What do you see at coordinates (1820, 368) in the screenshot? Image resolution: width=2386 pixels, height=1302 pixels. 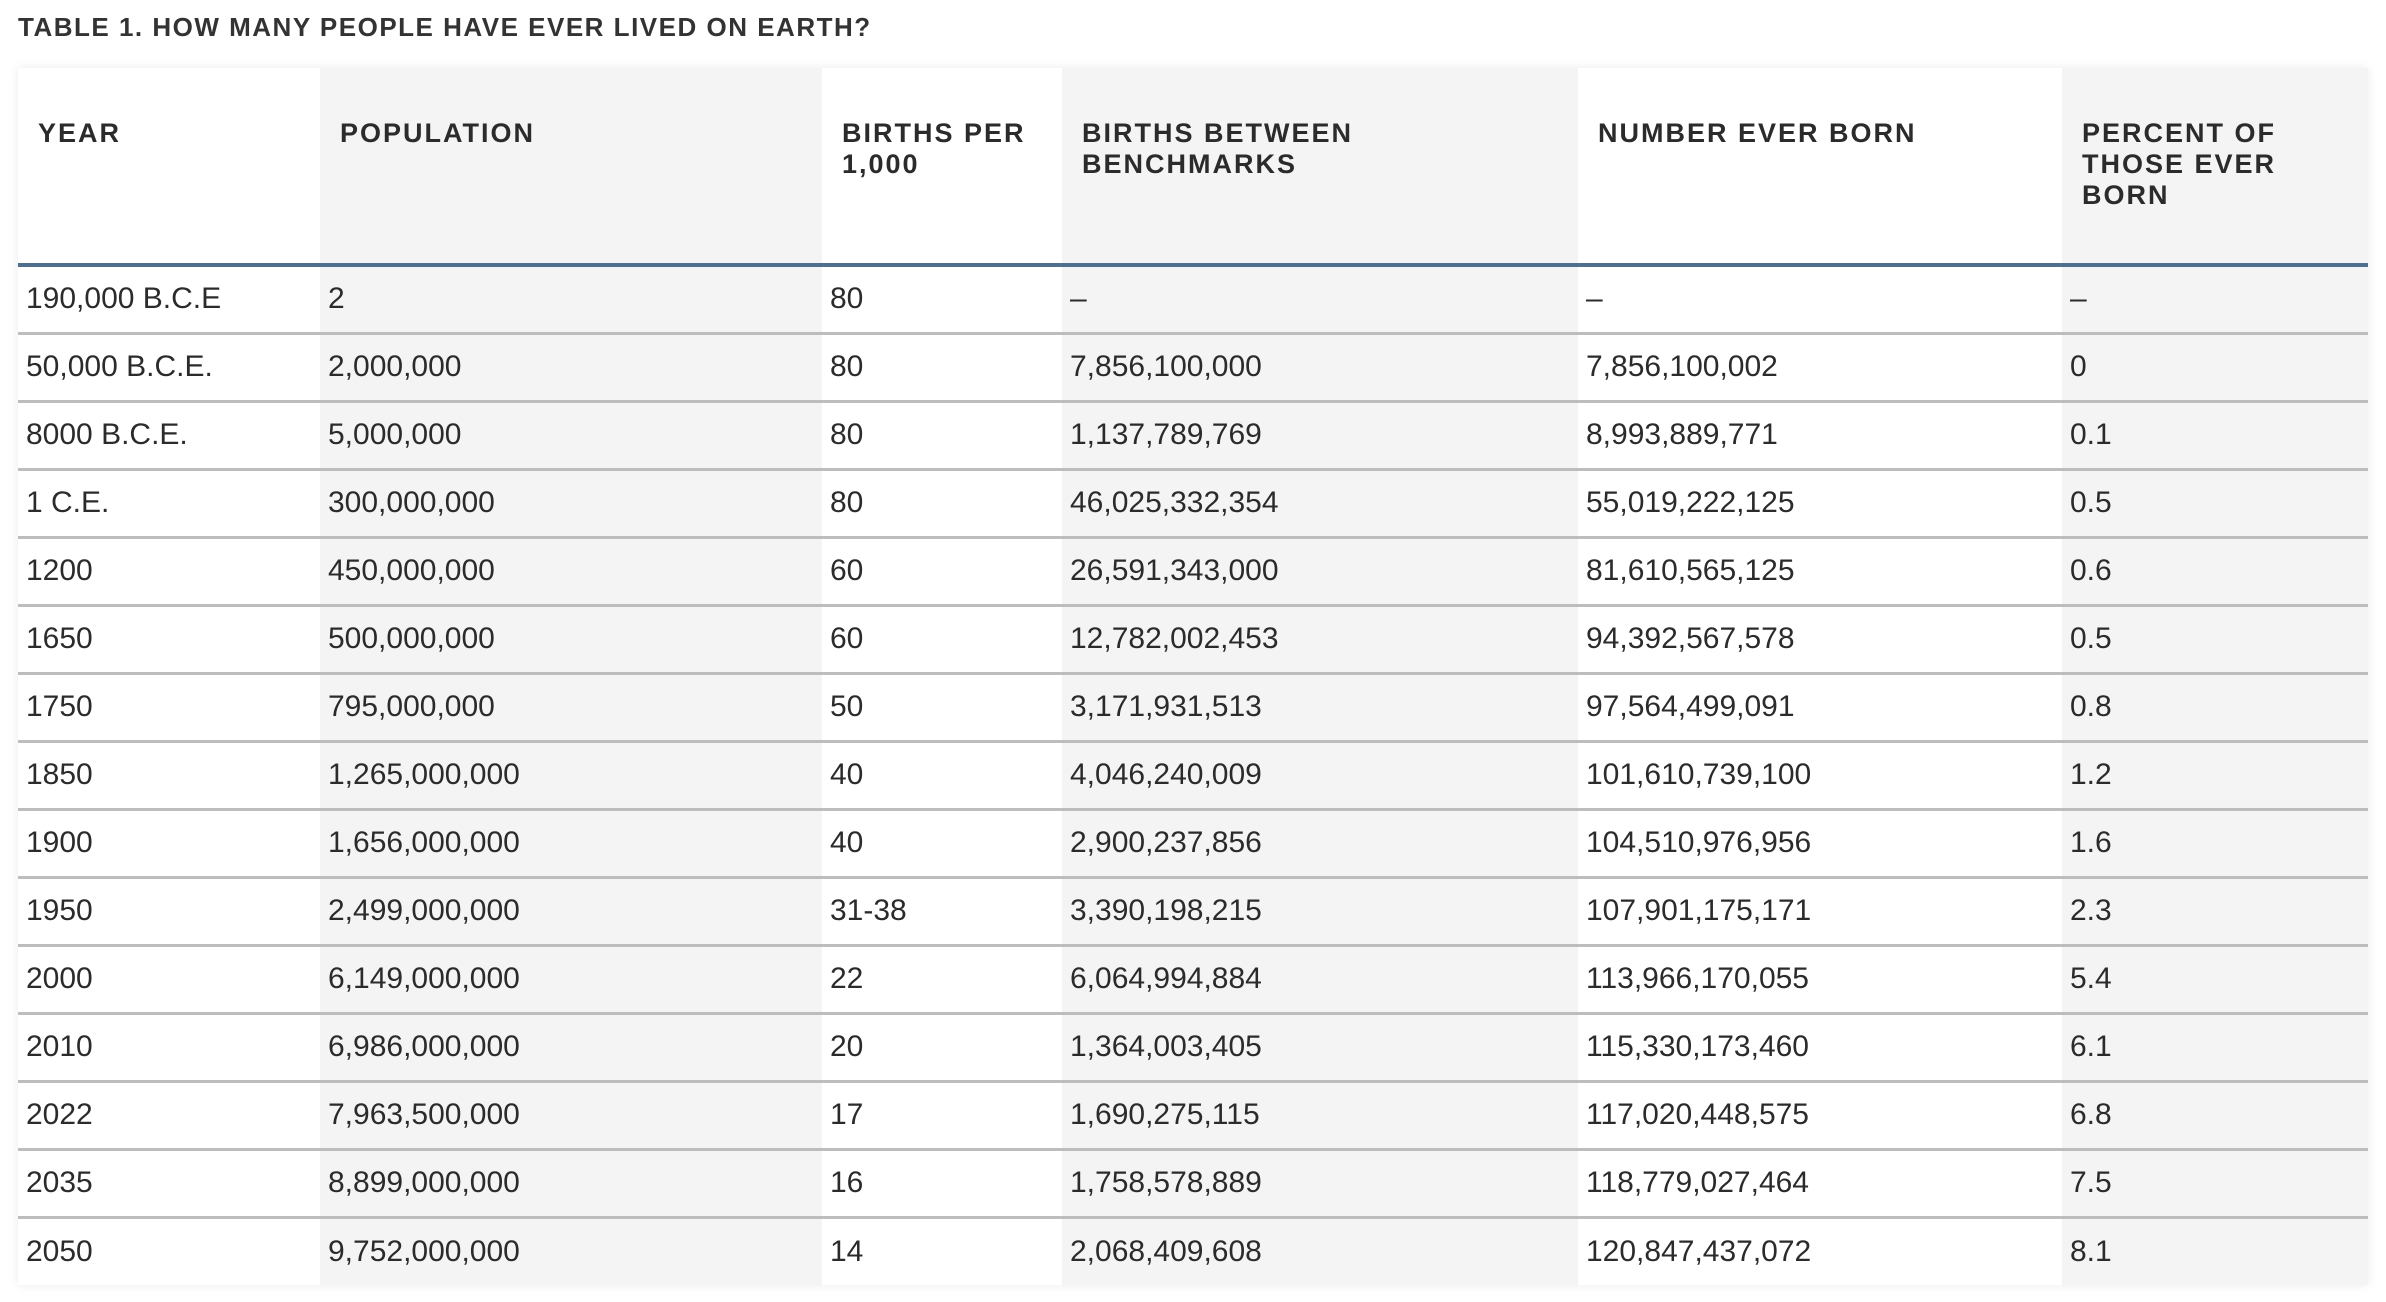 I see `cell-number-ever-born: 7,856,100,002` at bounding box center [1820, 368].